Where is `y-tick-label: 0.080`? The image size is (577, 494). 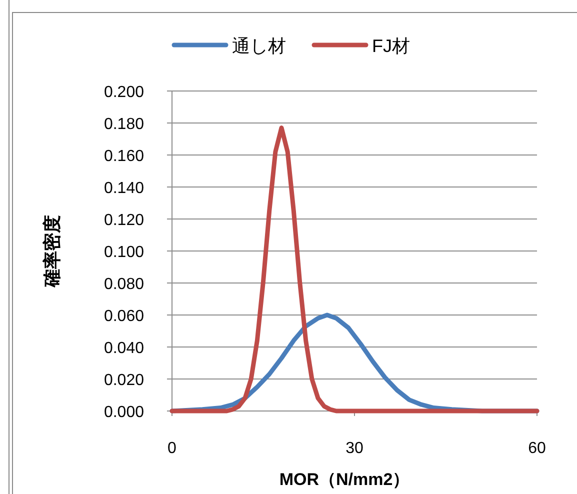
y-tick-label: 0.080 is located at coordinates (124, 284).